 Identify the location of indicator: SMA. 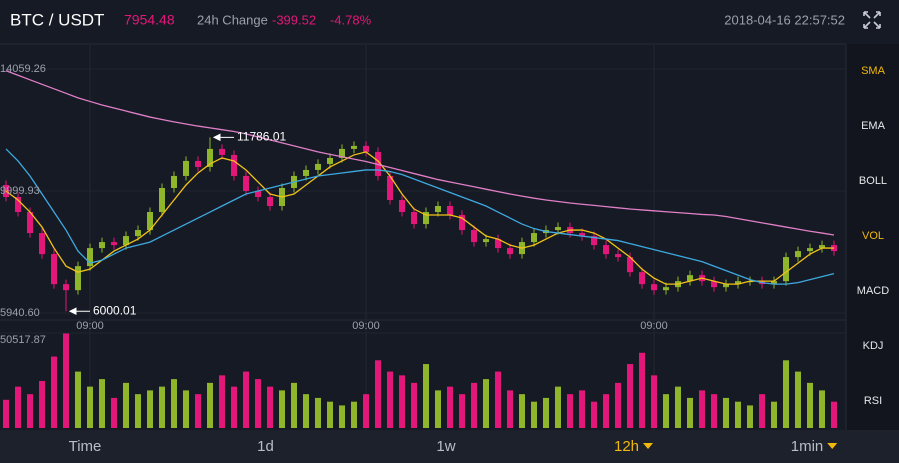
(873, 71).